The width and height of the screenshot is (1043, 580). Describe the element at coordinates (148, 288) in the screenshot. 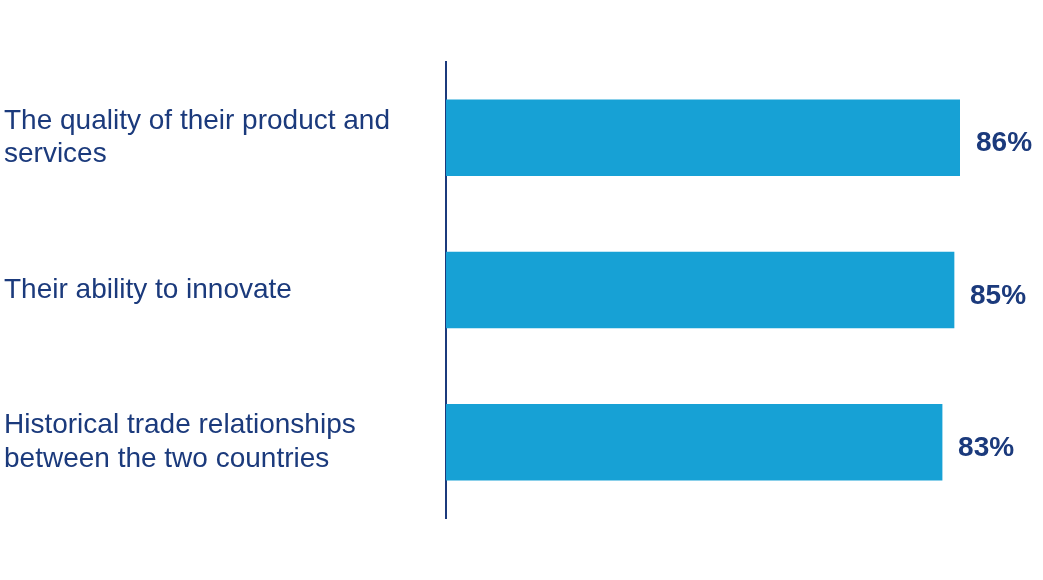

I see `y-tick-label: Their ability to innovate` at that location.